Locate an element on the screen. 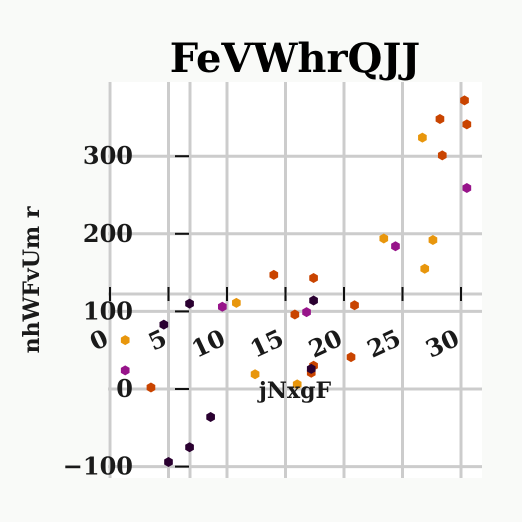 Image resolution: width=522 pixels, height=522 pixels. y-tick-label: 300 is located at coordinates (108, 155).